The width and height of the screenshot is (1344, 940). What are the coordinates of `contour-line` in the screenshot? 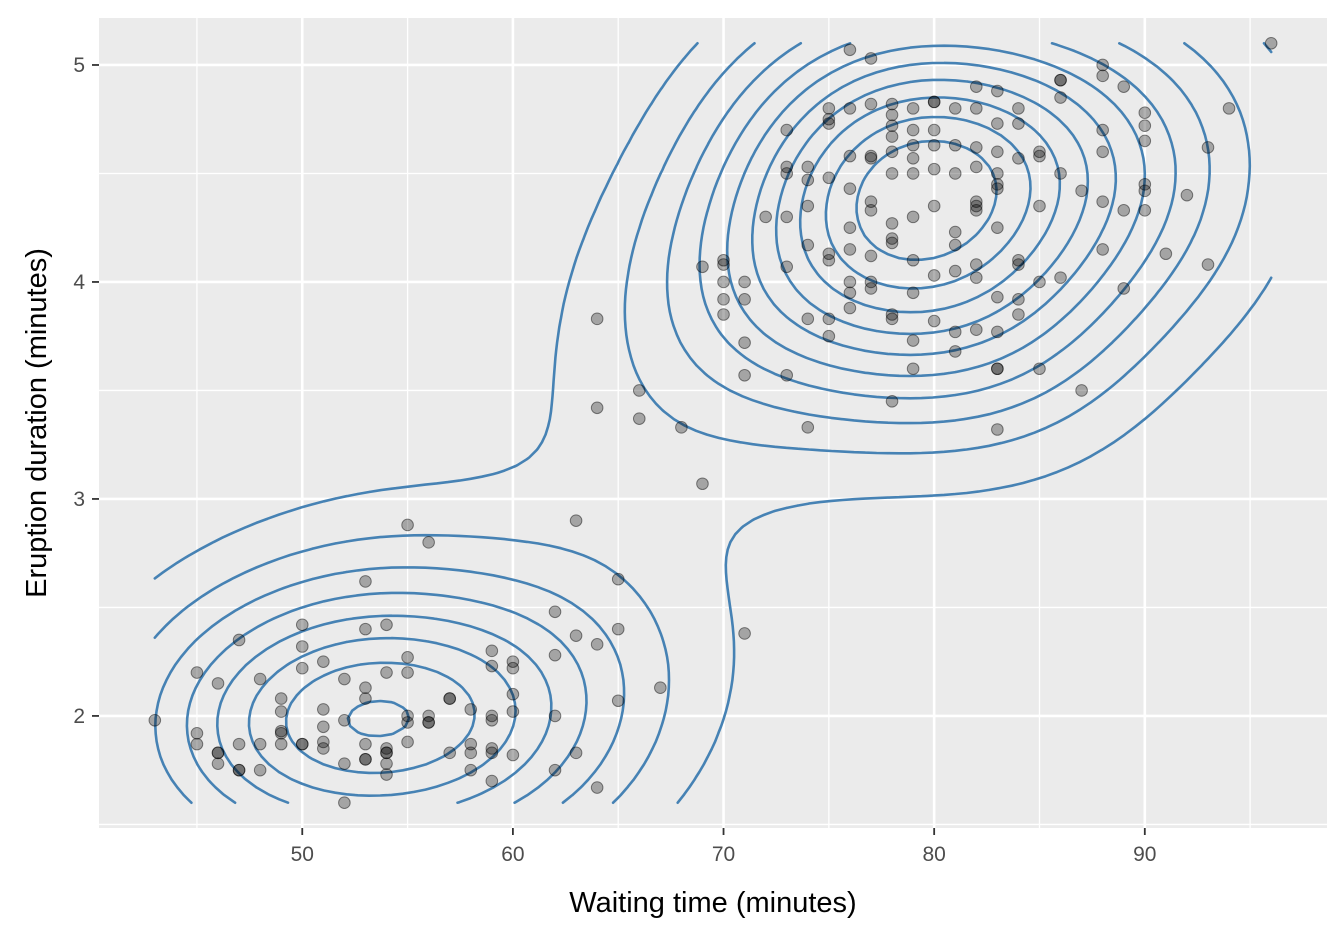 It's located at (928, 202).